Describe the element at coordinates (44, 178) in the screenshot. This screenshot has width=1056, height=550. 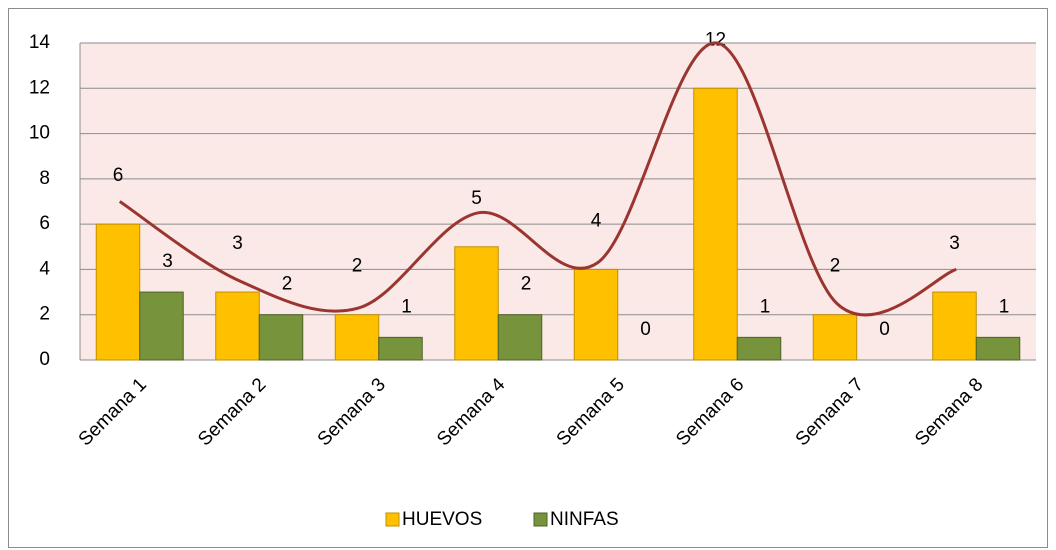
I see `y-tick-label: 8` at that location.